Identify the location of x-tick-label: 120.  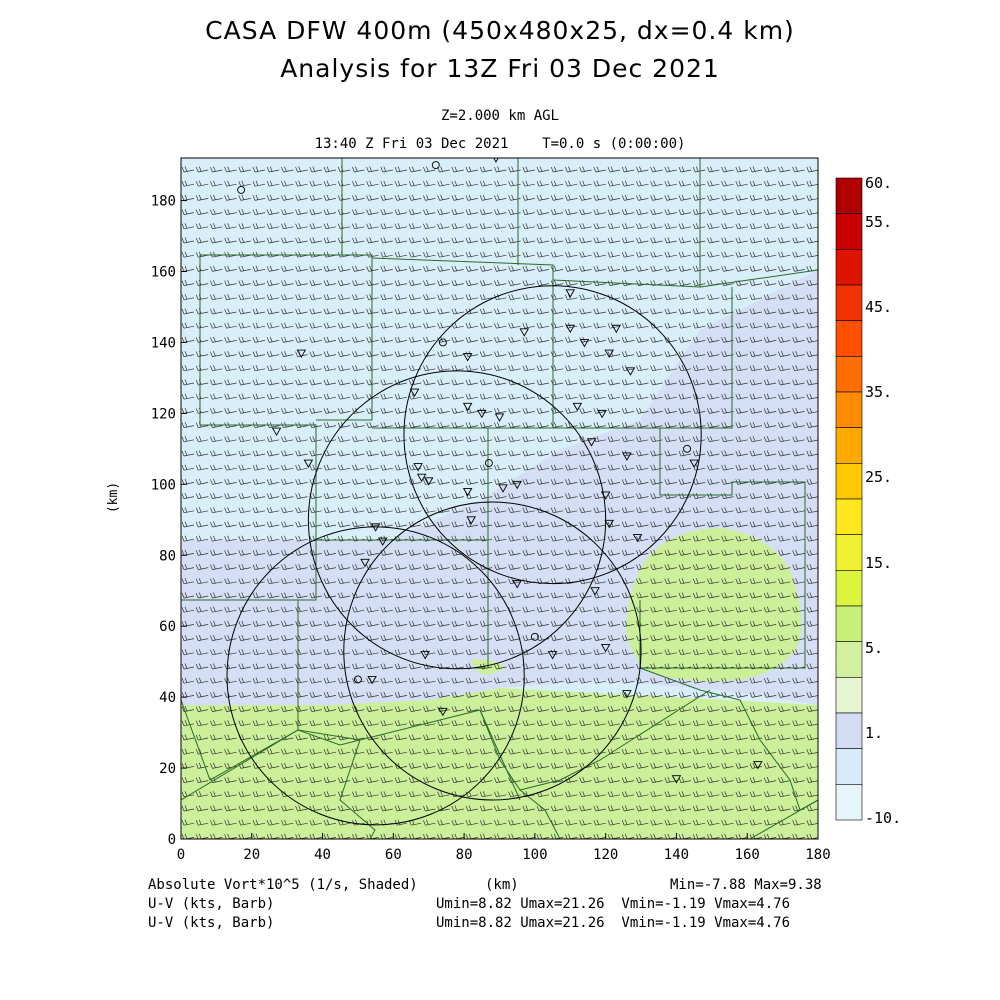
(605, 855).